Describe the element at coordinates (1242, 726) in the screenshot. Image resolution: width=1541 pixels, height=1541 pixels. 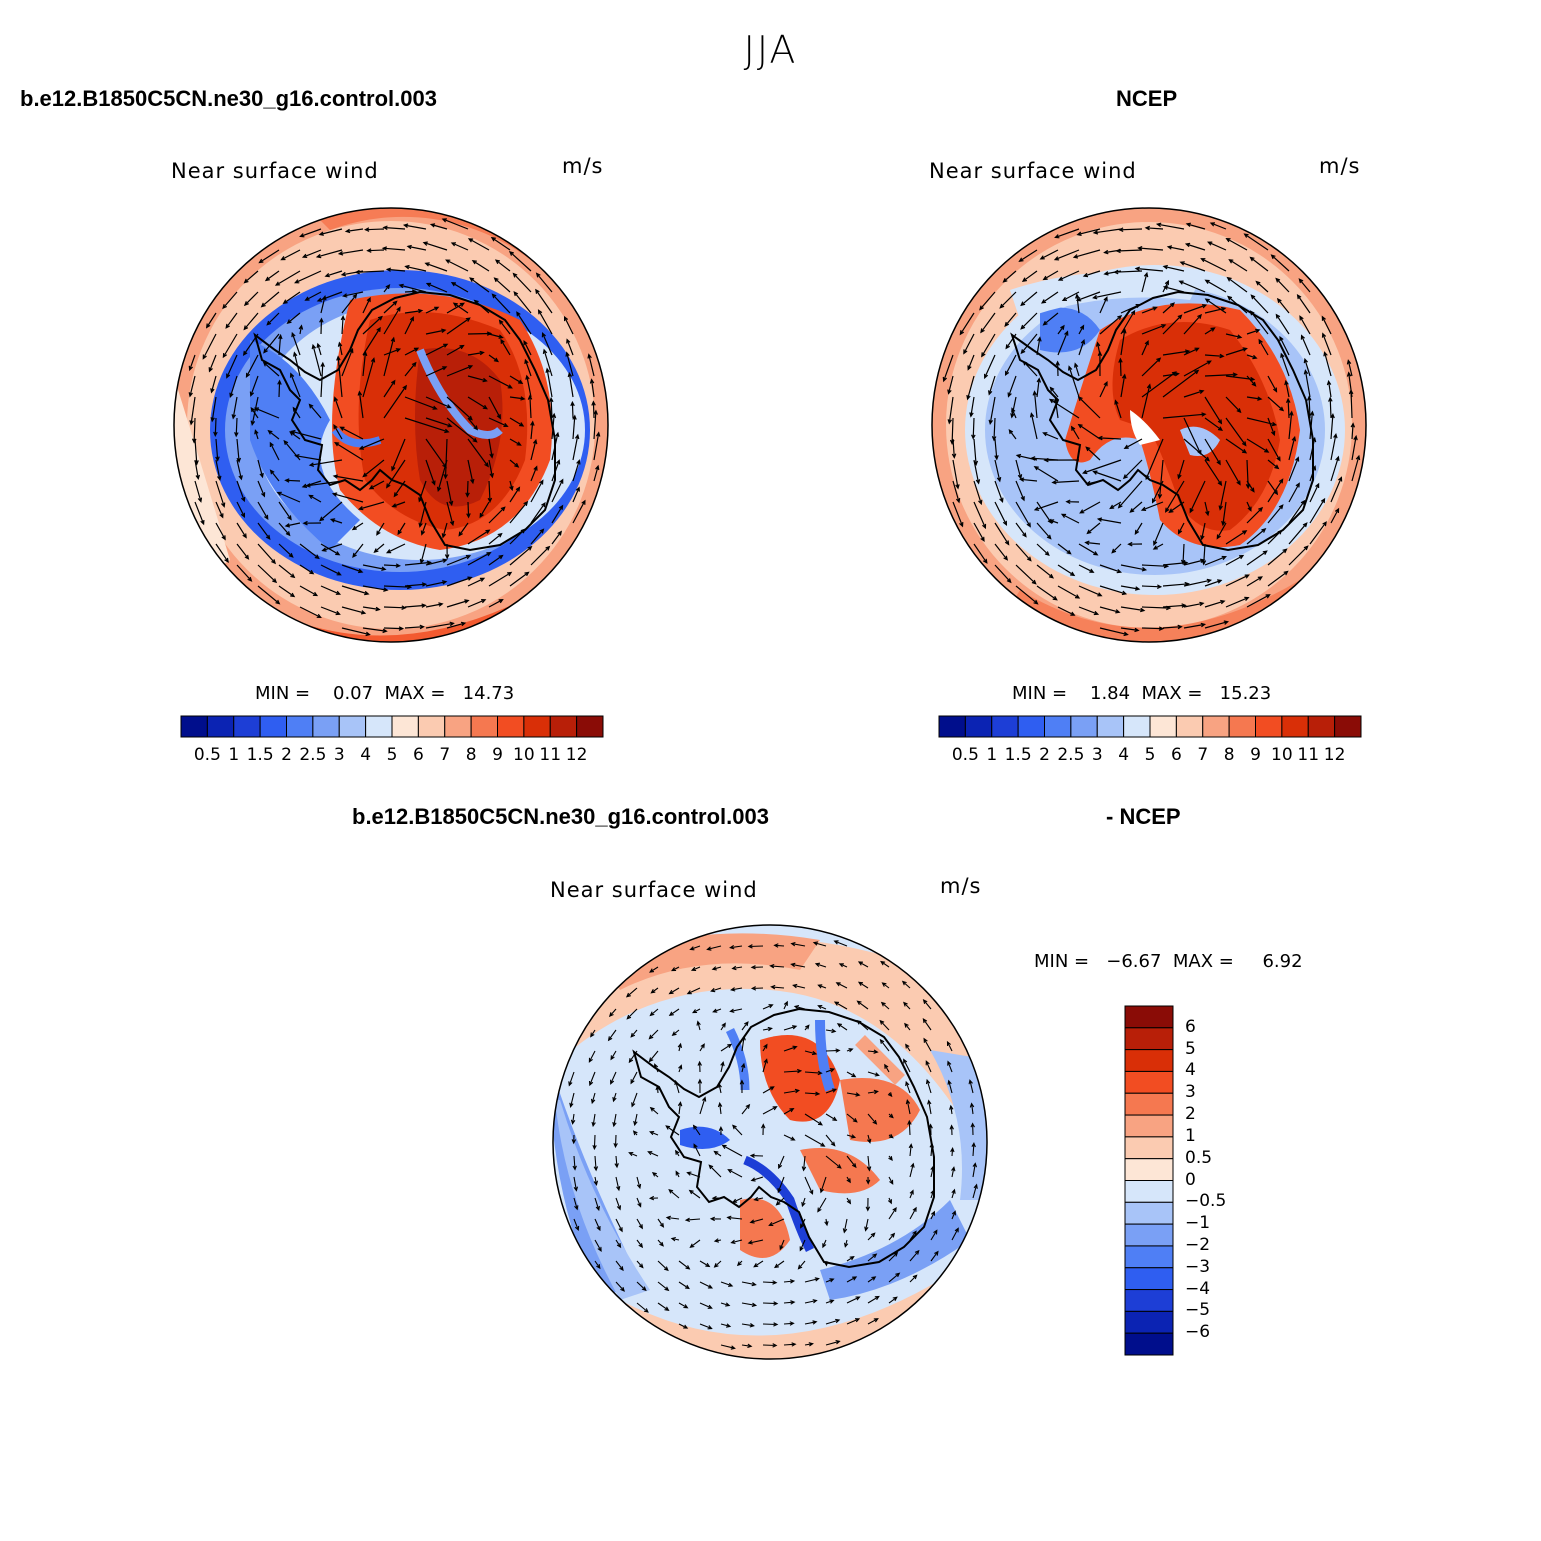
I see `ncep-colorbar-swatch` at that location.